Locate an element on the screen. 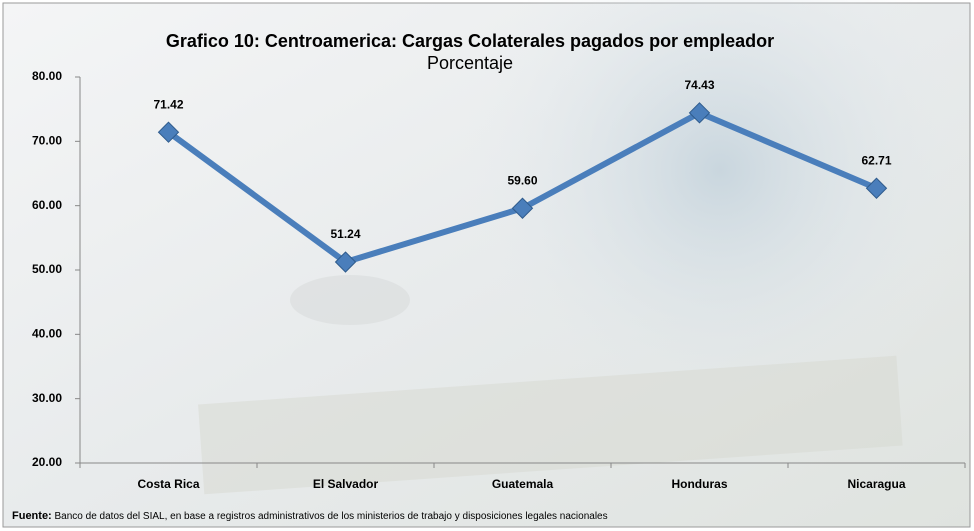 This screenshot has height=531, width=974. data-label: 51.24 is located at coordinates (345, 234).